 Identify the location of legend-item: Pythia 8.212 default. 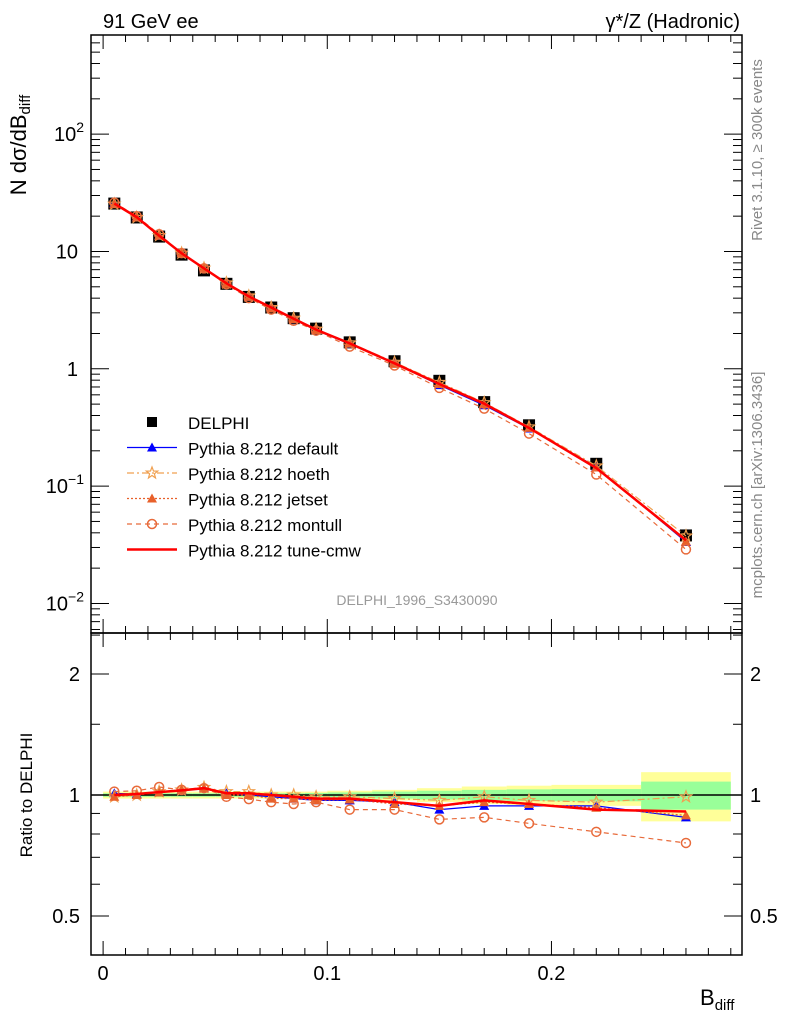
(233, 449).